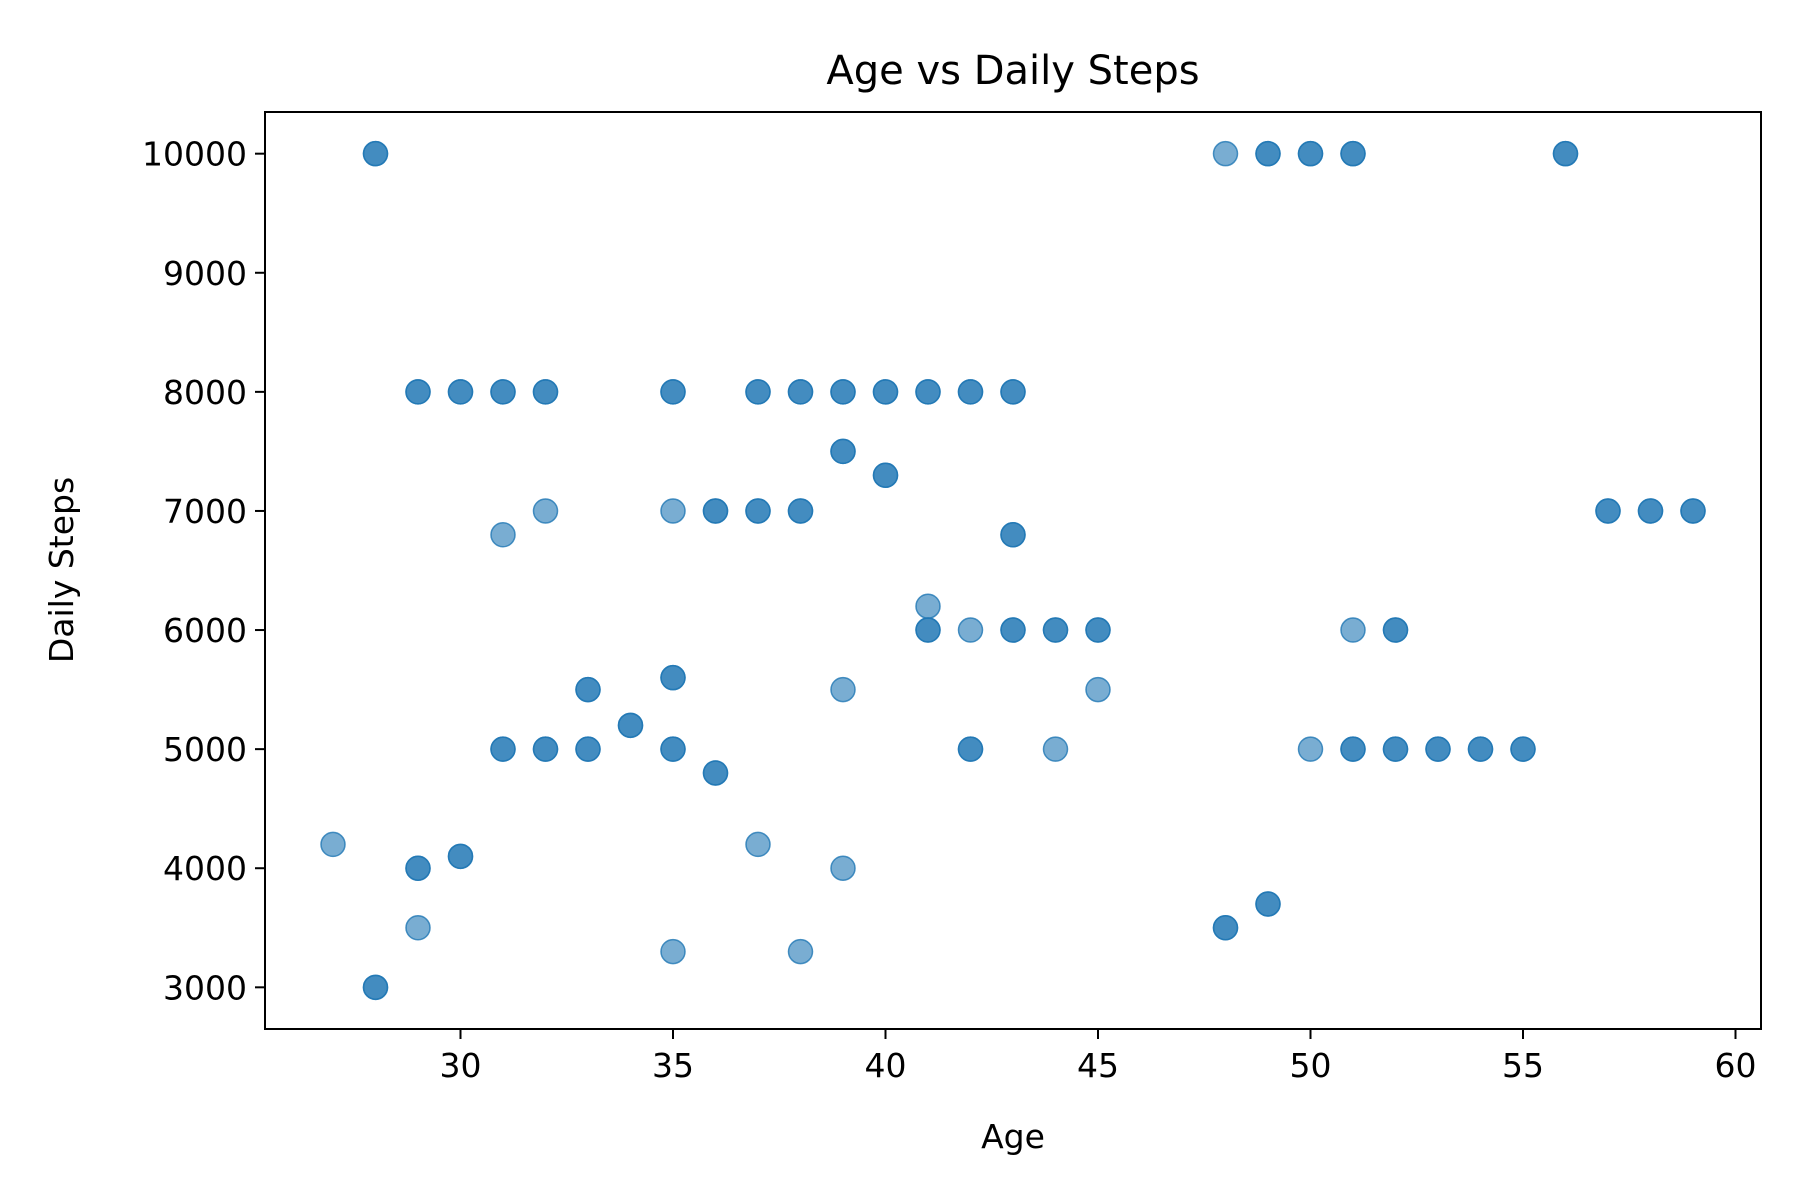  Describe the element at coordinates (673, 1065) in the screenshot. I see `x-tick-label: 35` at that location.